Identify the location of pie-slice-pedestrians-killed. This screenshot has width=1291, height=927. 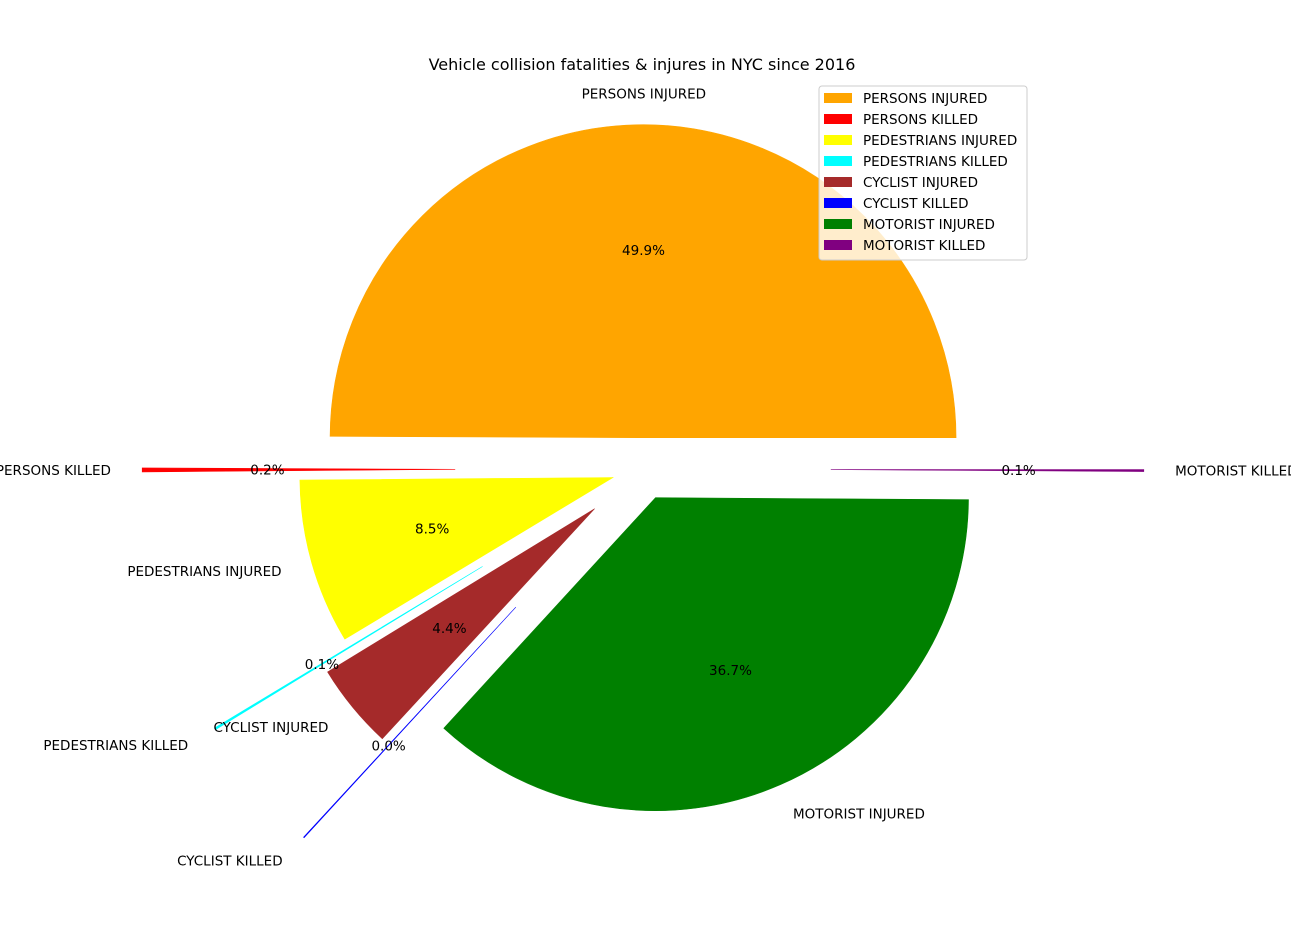
(348, 648).